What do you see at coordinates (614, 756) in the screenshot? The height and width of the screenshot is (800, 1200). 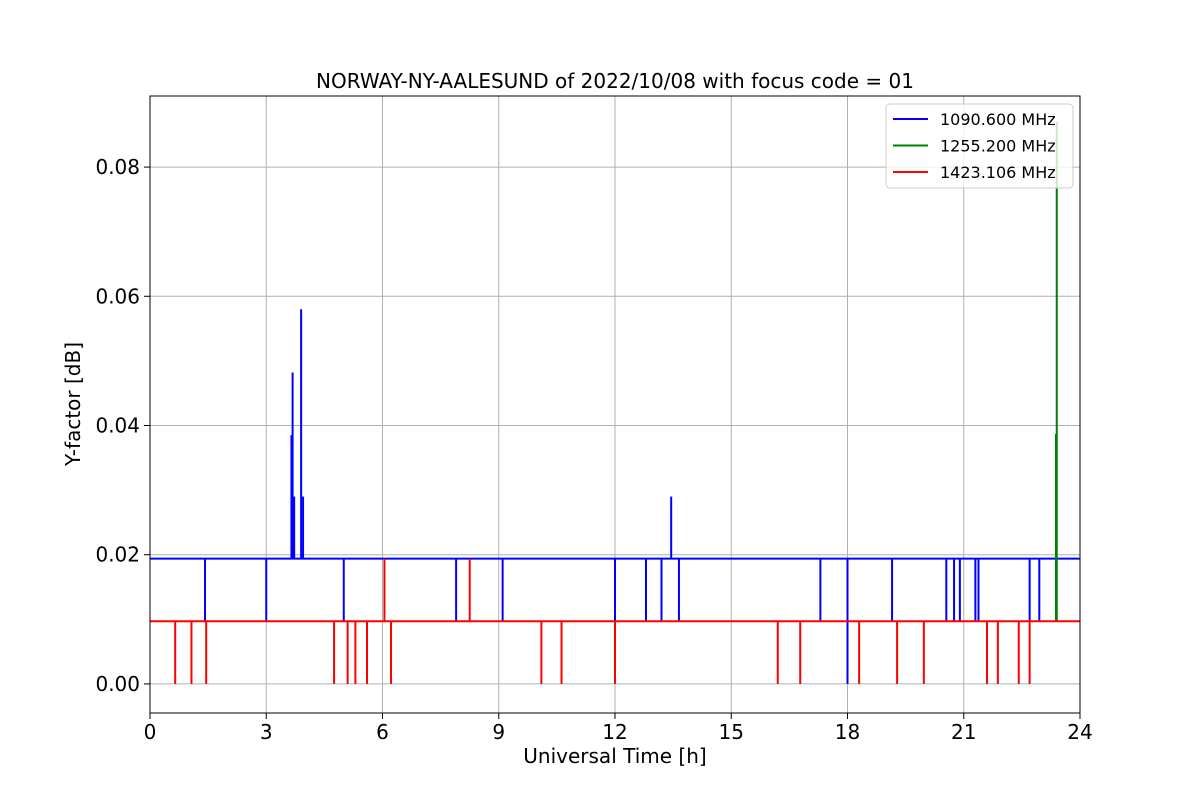 I see `x-axis-label: Universal Time [h]` at bounding box center [614, 756].